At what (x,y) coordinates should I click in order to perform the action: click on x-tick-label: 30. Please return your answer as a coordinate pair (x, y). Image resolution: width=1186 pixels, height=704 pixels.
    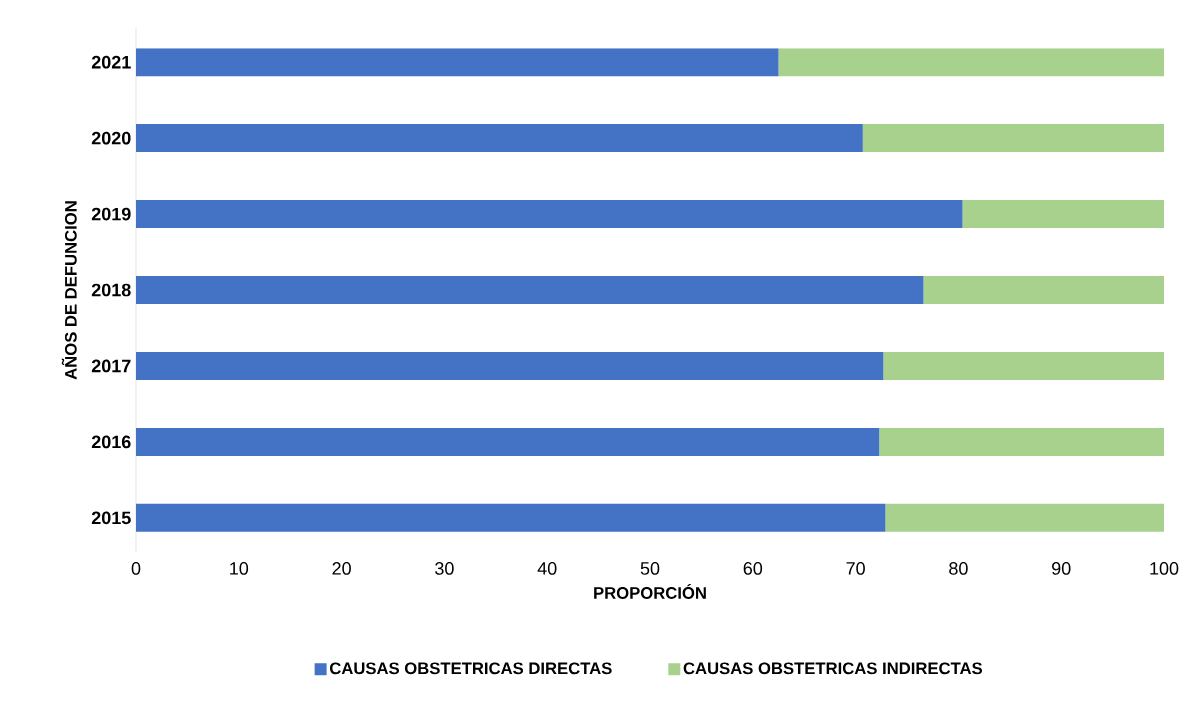
    Looking at the image, I should click on (444, 568).